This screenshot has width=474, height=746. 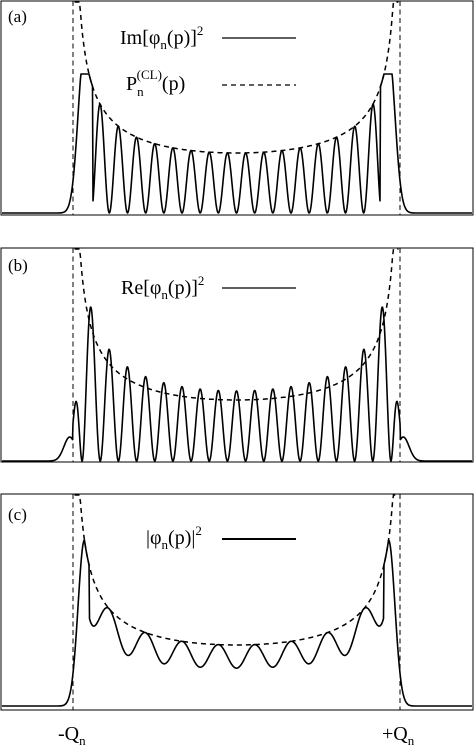 I want to click on x-axis-labels: -Qn +Qn, so click(x=236, y=734).